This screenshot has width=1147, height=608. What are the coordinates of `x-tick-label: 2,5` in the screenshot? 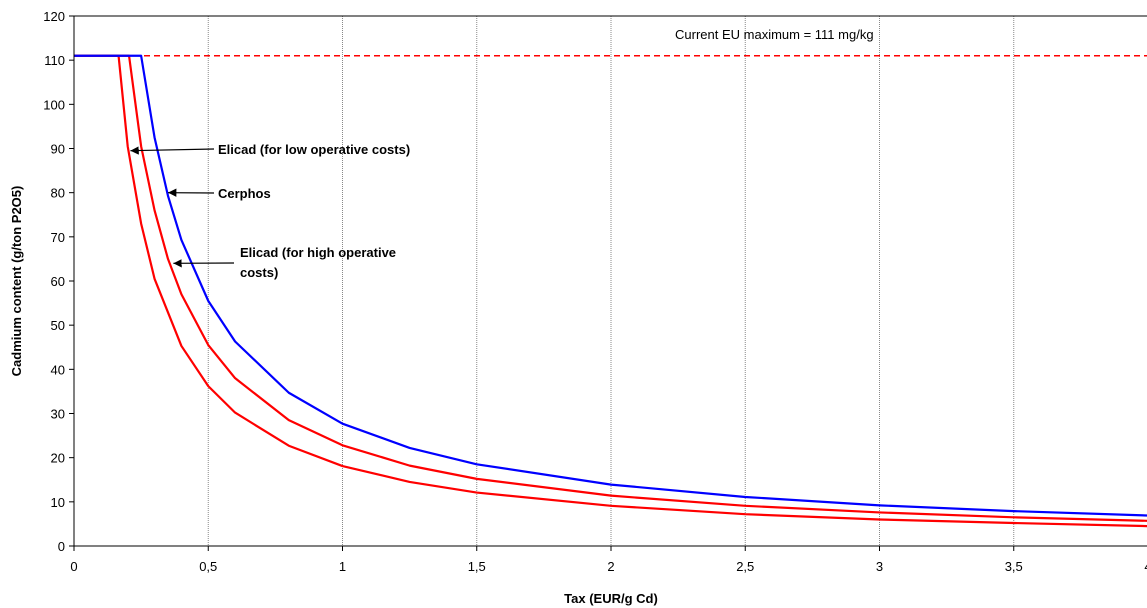 It's located at (745, 566).